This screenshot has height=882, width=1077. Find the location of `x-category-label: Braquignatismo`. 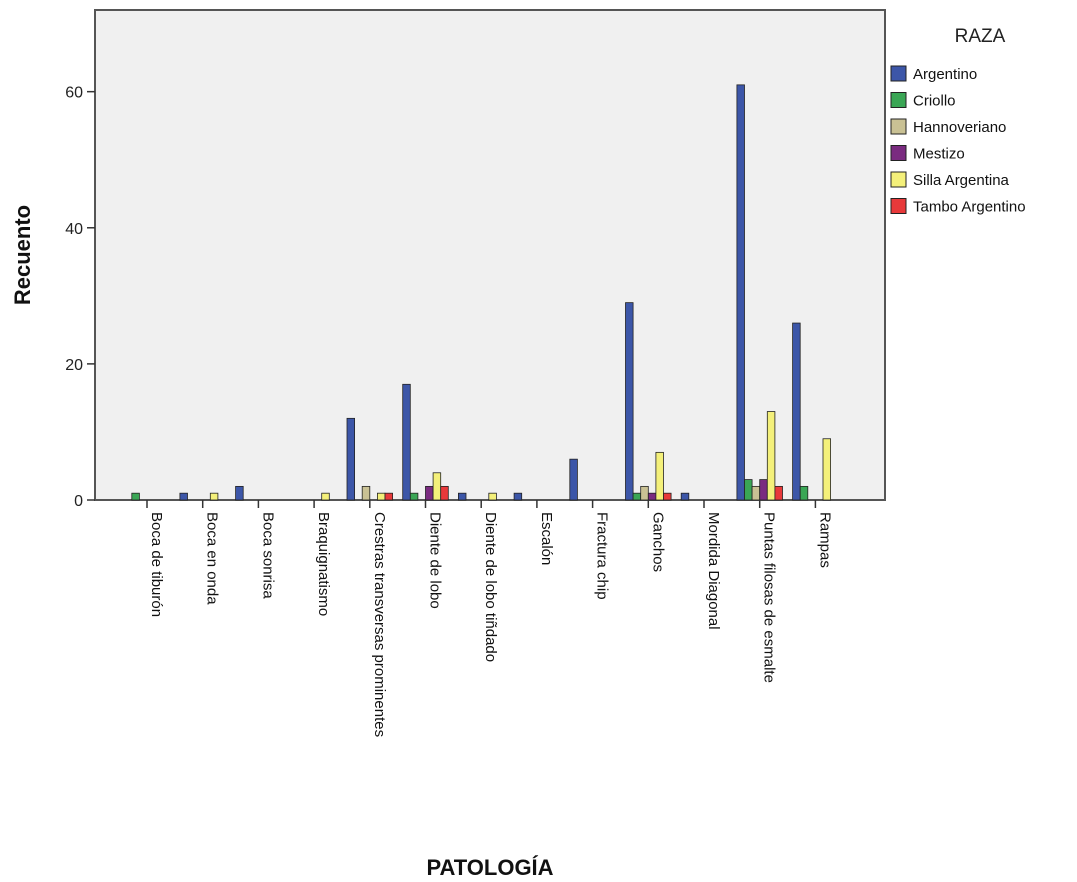

x-category-label: Braquignatismo is located at coordinates (323, 564).